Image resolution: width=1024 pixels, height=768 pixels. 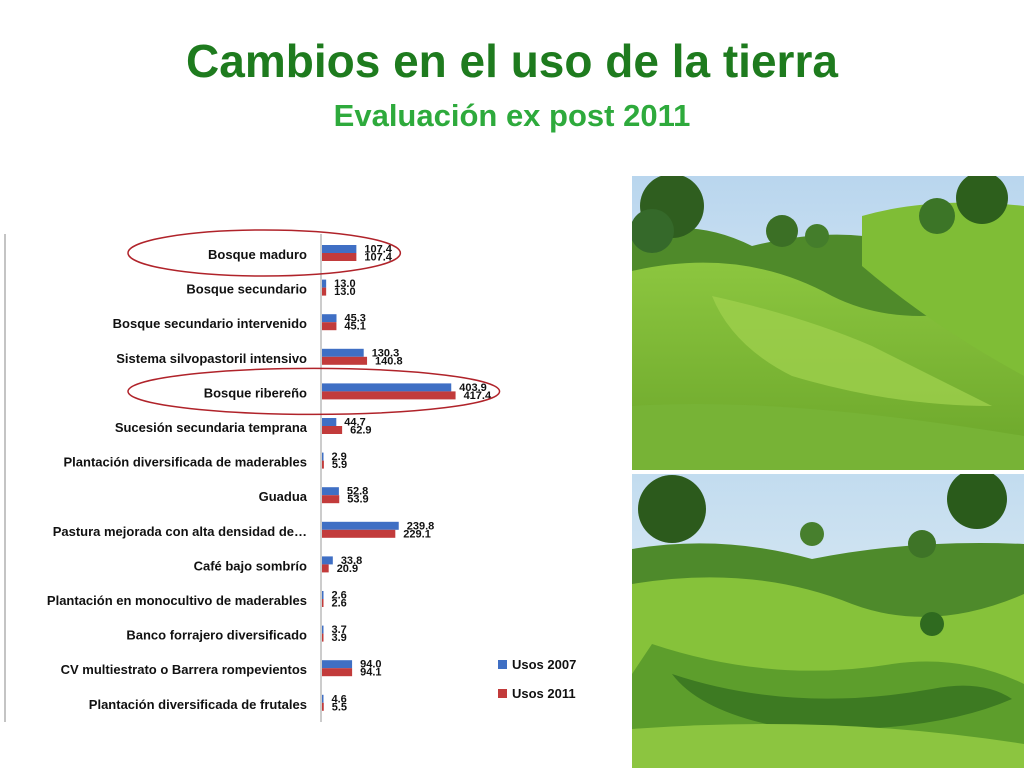 What do you see at coordinates (339, 457) in the screenshot?
I see `data-label-usos-2007-plantacion-diversificada-de-maderables: 2.9` at bounding box center [339, 457].